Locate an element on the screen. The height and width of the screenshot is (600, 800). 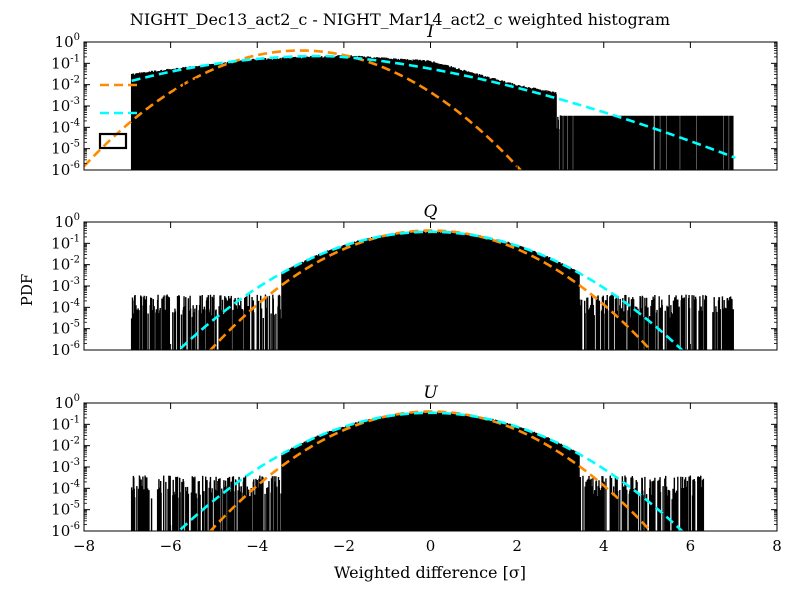
white-noise-curve-q is located at coordinates (430, 289).